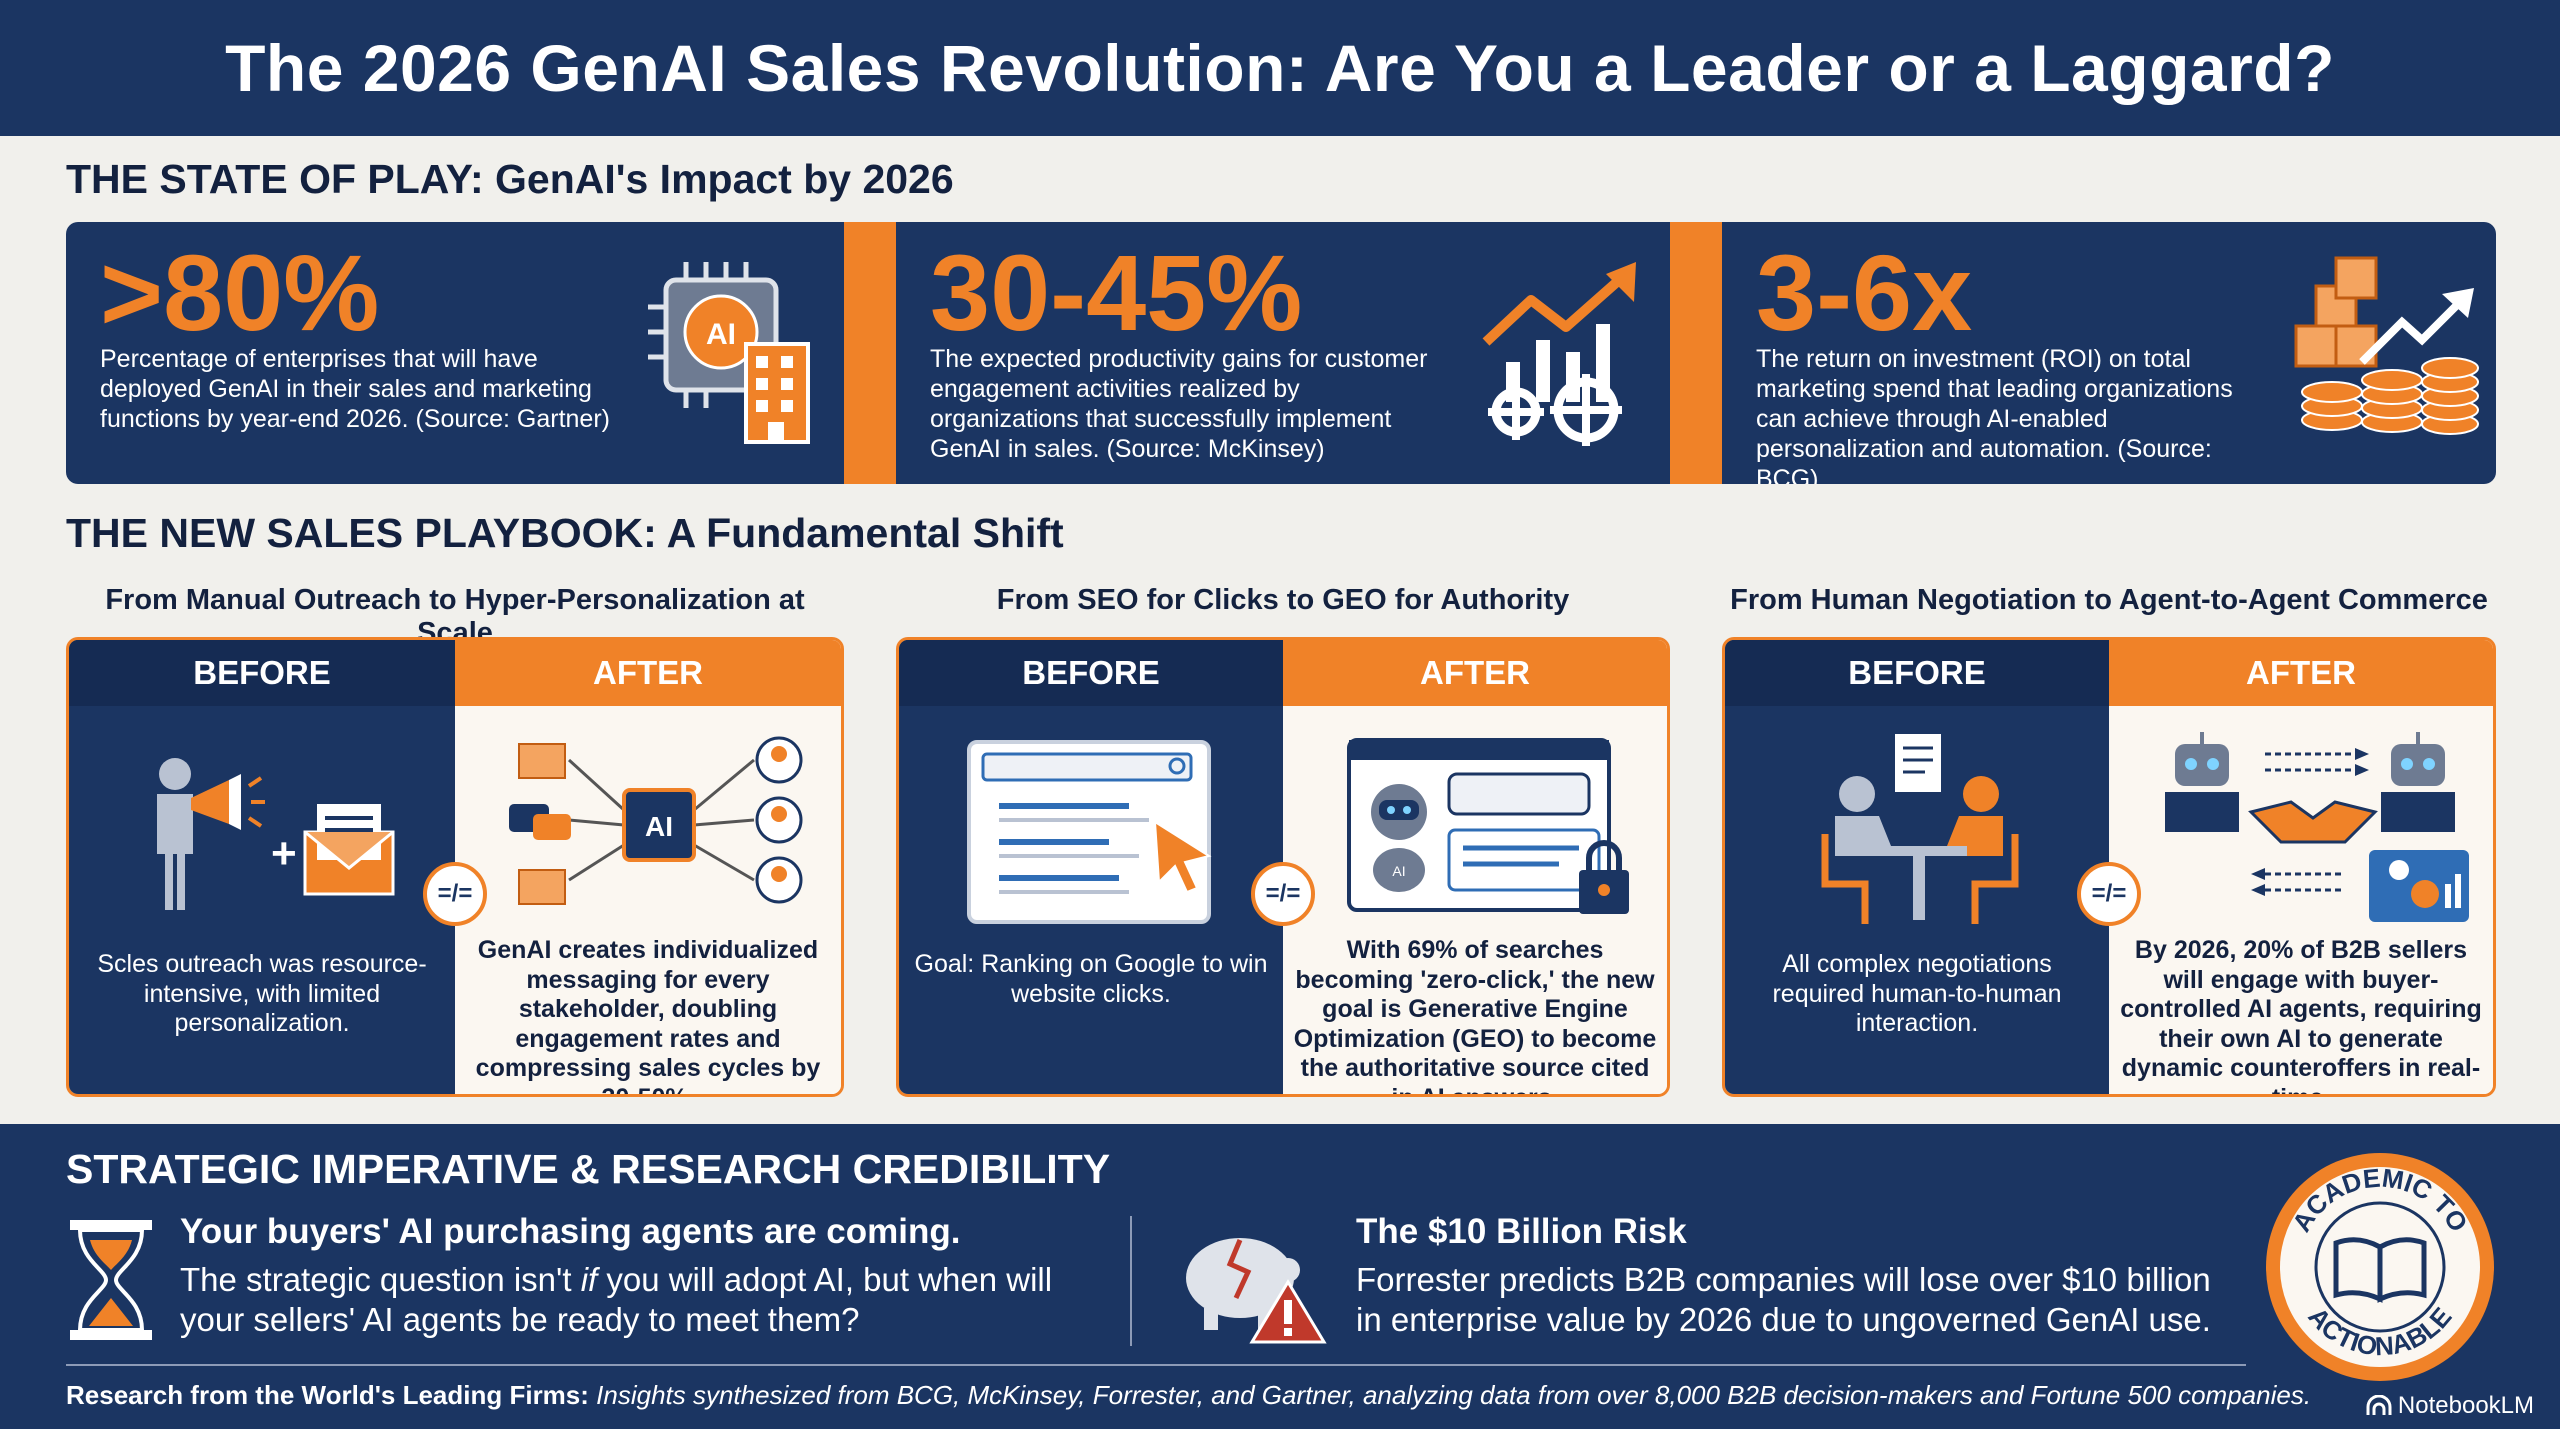 The height and width of the screenshot is (1429, 2560). I want to click on stat-value: 3-6x, so click(1864, 292).